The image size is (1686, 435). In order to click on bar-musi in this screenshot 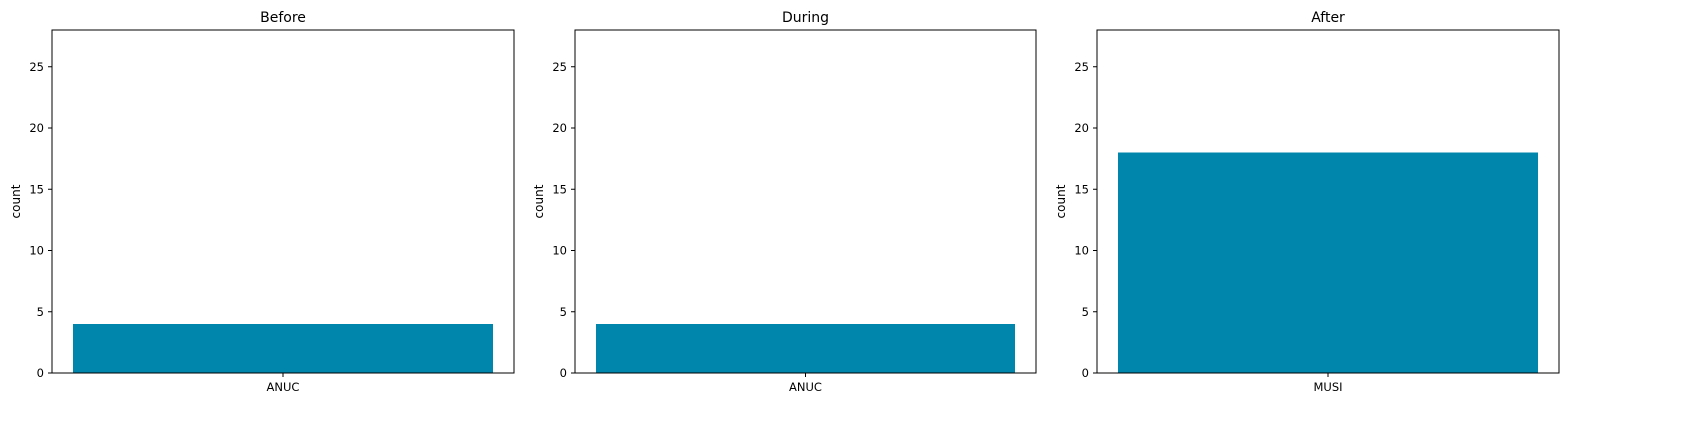, I will do `click(1328, 262)`.